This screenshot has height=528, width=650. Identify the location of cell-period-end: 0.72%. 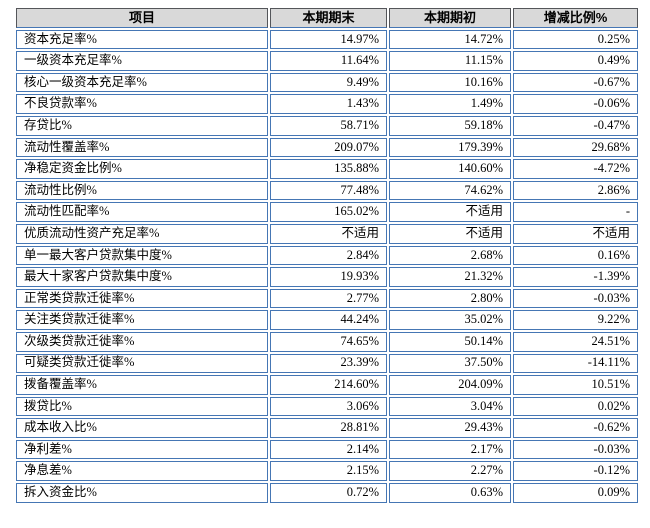
(328, 493).